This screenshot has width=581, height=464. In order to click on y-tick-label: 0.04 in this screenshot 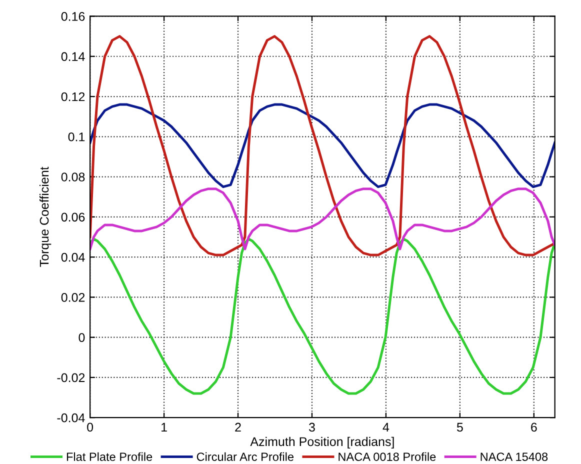, I will do `click(73, 257)`.